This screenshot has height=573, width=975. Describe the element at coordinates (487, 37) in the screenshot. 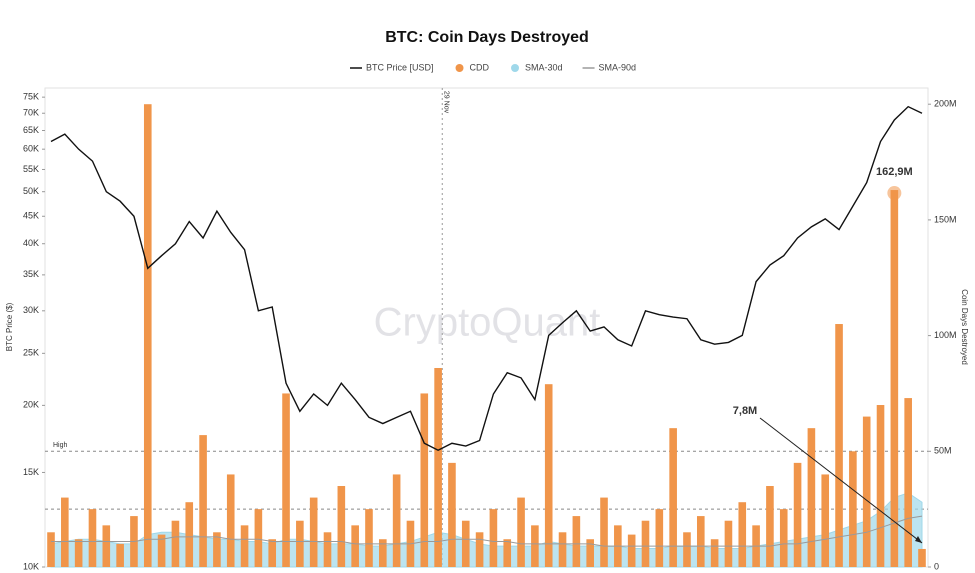

I see `chart-title: BTC: Coin Days Destroyed` at that location.